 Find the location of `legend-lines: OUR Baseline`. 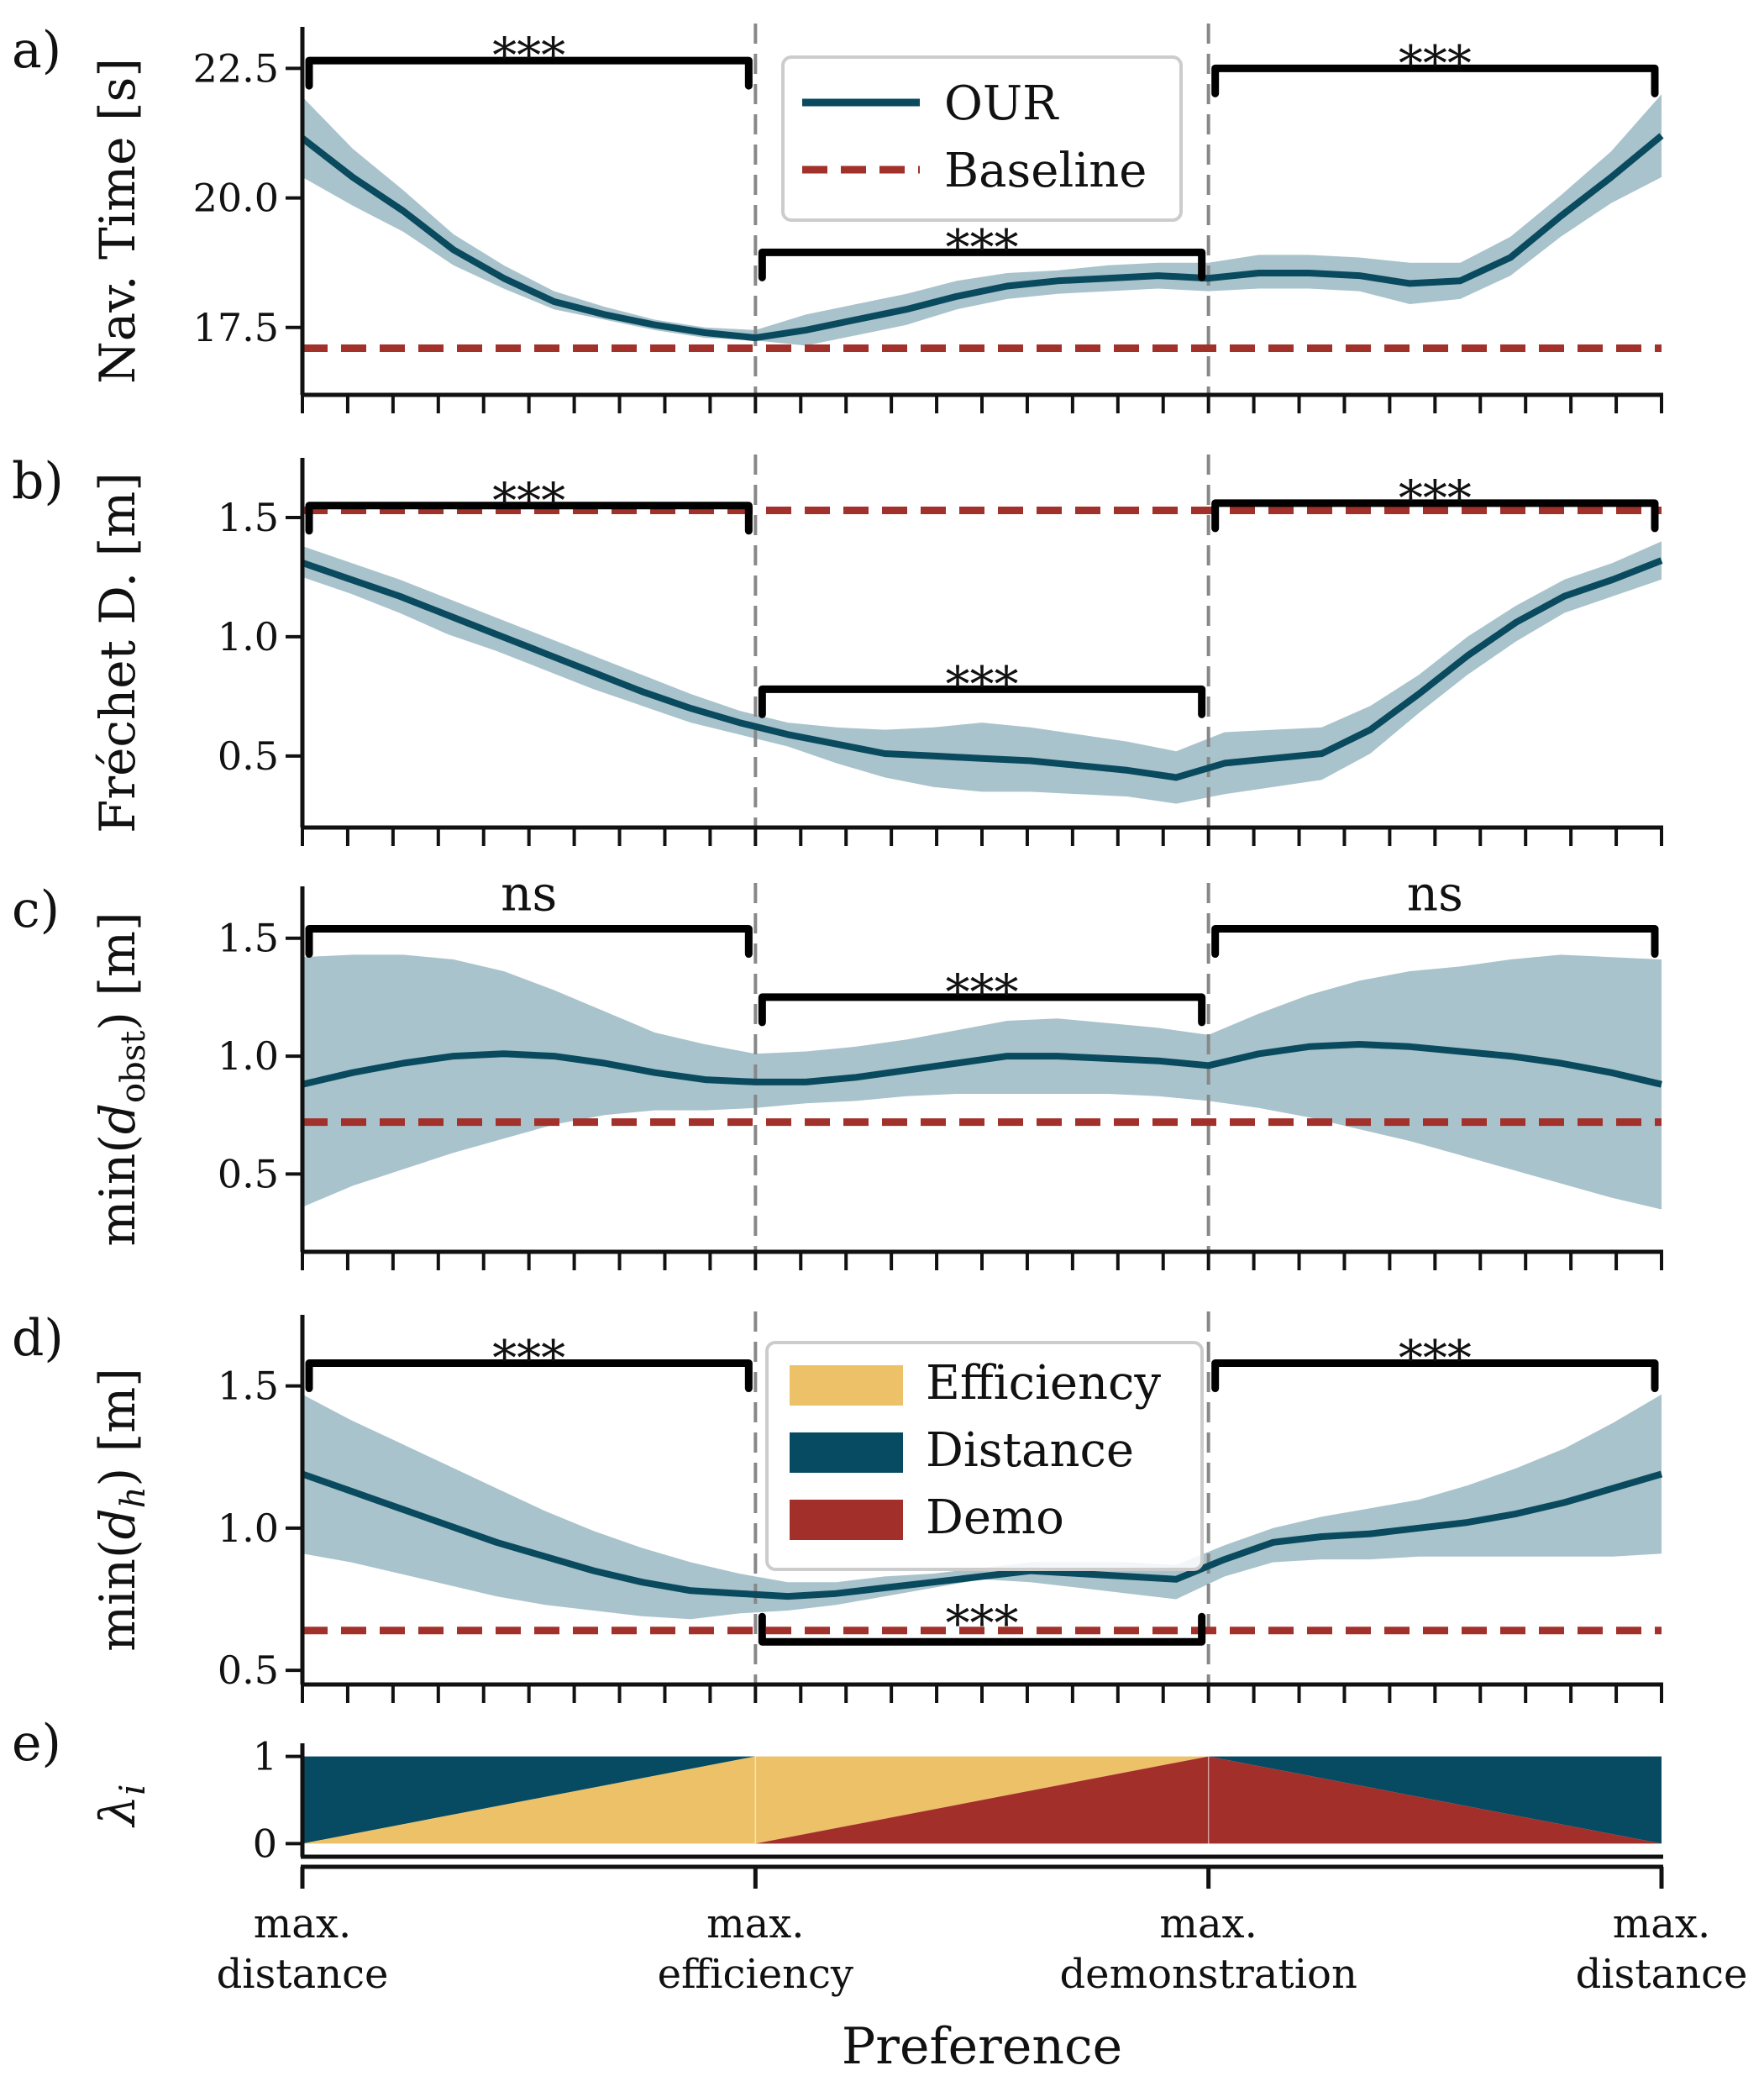

legend-lines: OUR Baseline is located at coordinates (982, 138).